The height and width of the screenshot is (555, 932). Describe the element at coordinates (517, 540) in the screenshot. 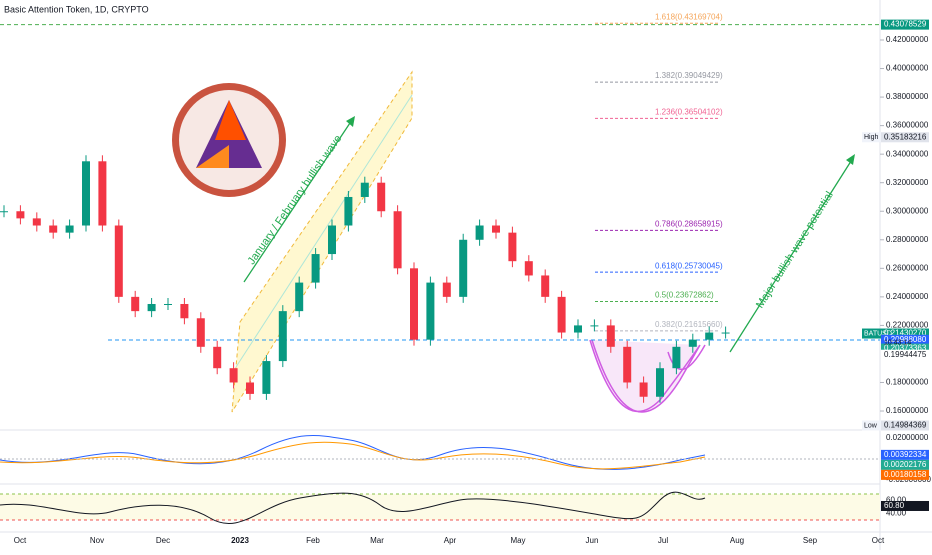

I see `time-label: May` at that location.